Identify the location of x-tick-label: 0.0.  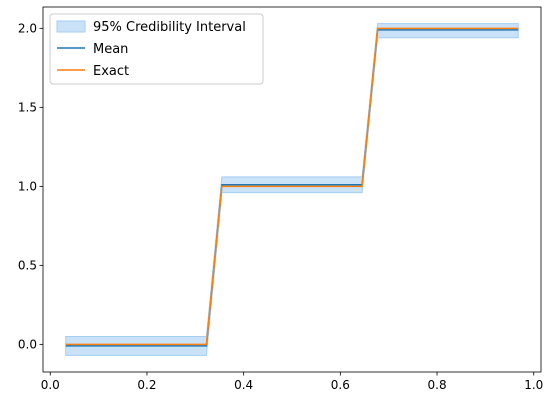
(50, 385).